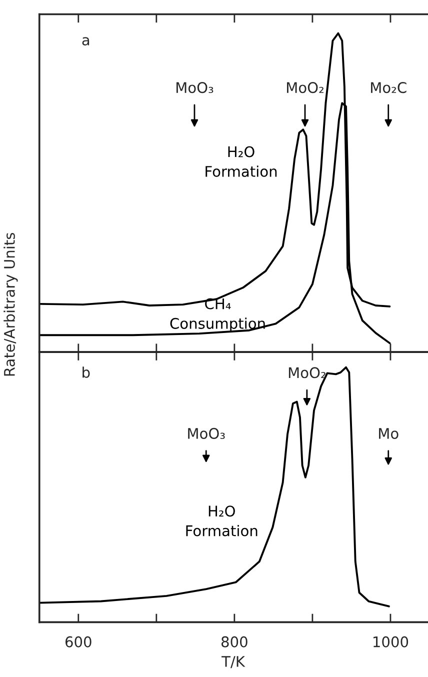 Image resolution: width=428 pixels, height=677 pixels. What do you see at coordinates (86, 41) in the screenshot?
I see `annotation: a` at bounding box center [86, 41].